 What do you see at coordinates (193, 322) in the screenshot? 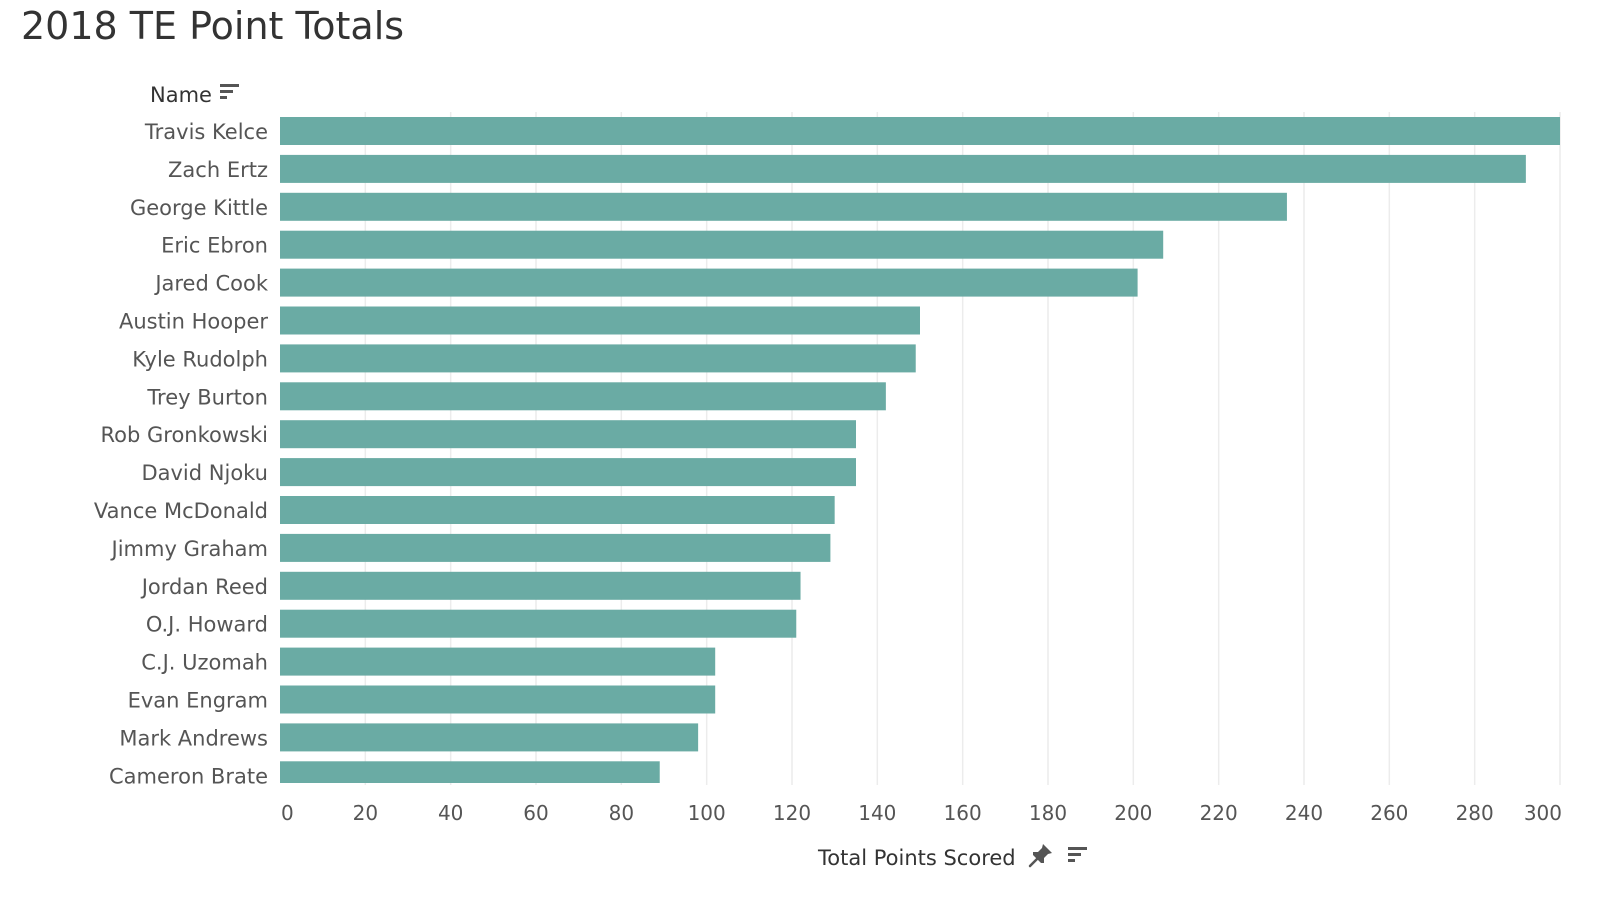
I see `category-label: Austin Hooper` at bounding box center [193, 322].